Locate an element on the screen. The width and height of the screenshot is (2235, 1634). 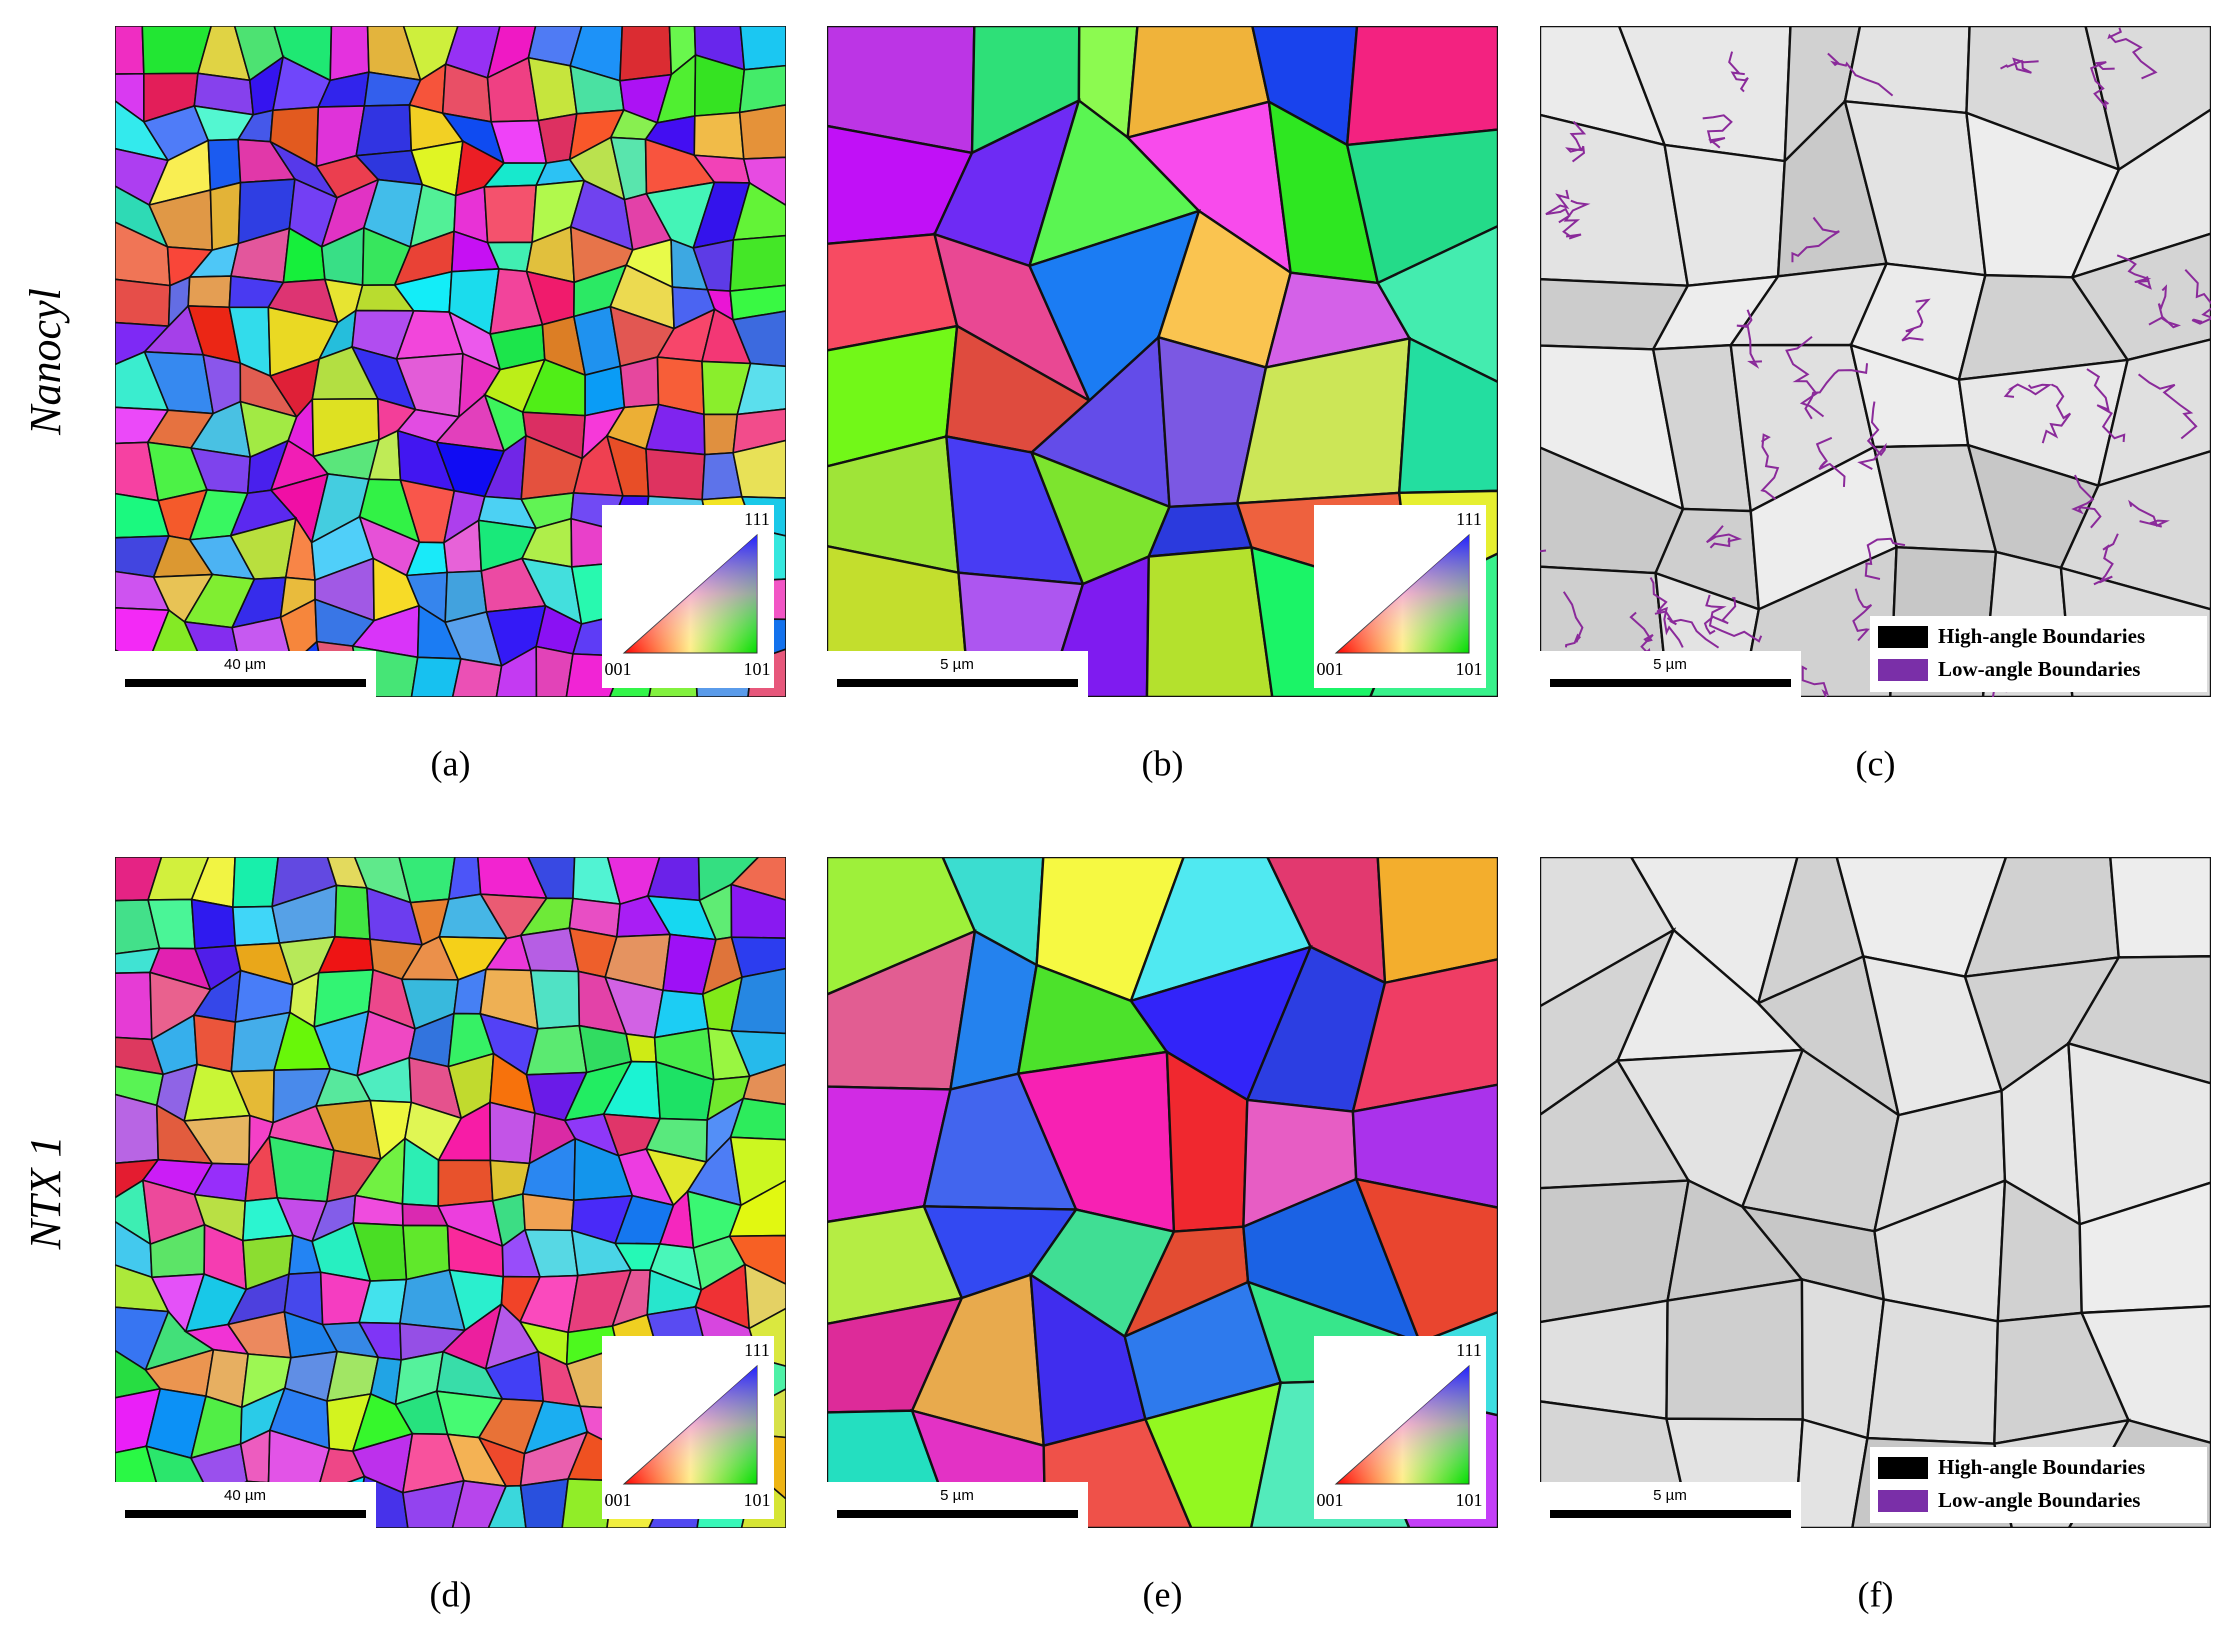
legend-label: High-angle Boundaries is located at coordinates (2041, 1467).